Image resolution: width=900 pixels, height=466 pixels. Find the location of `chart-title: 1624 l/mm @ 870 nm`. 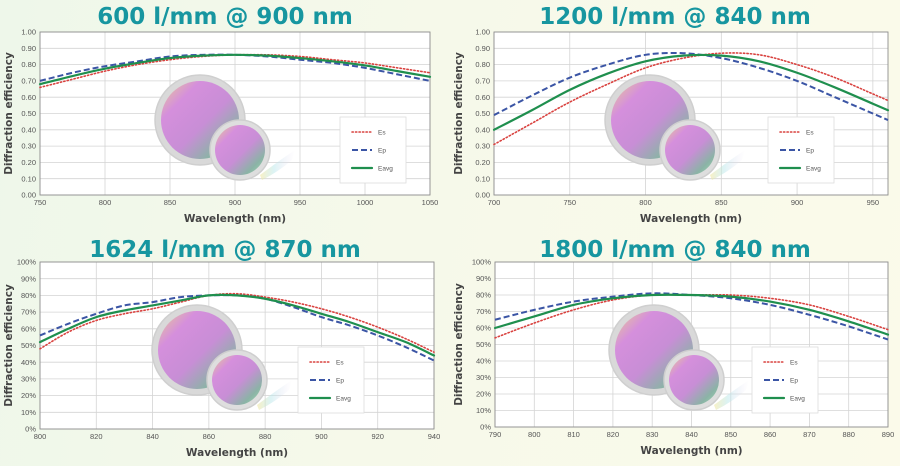

chart-title: 1624 l/mm @ 870 nm is located at coordinates (225, 250).